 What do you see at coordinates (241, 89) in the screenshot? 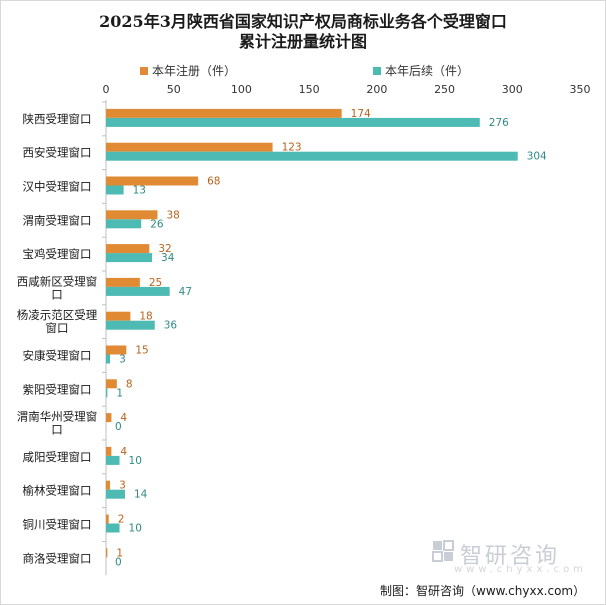
I see `x-tick-label: 100` at bounding box center [241, 89].